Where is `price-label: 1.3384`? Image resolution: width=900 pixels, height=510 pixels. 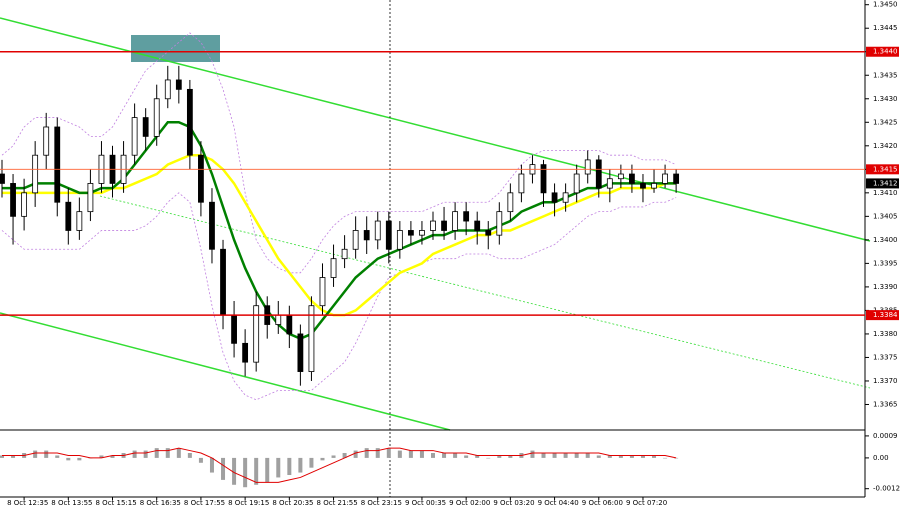
price-label: 1.3384 is located at coordinates (885, 315).